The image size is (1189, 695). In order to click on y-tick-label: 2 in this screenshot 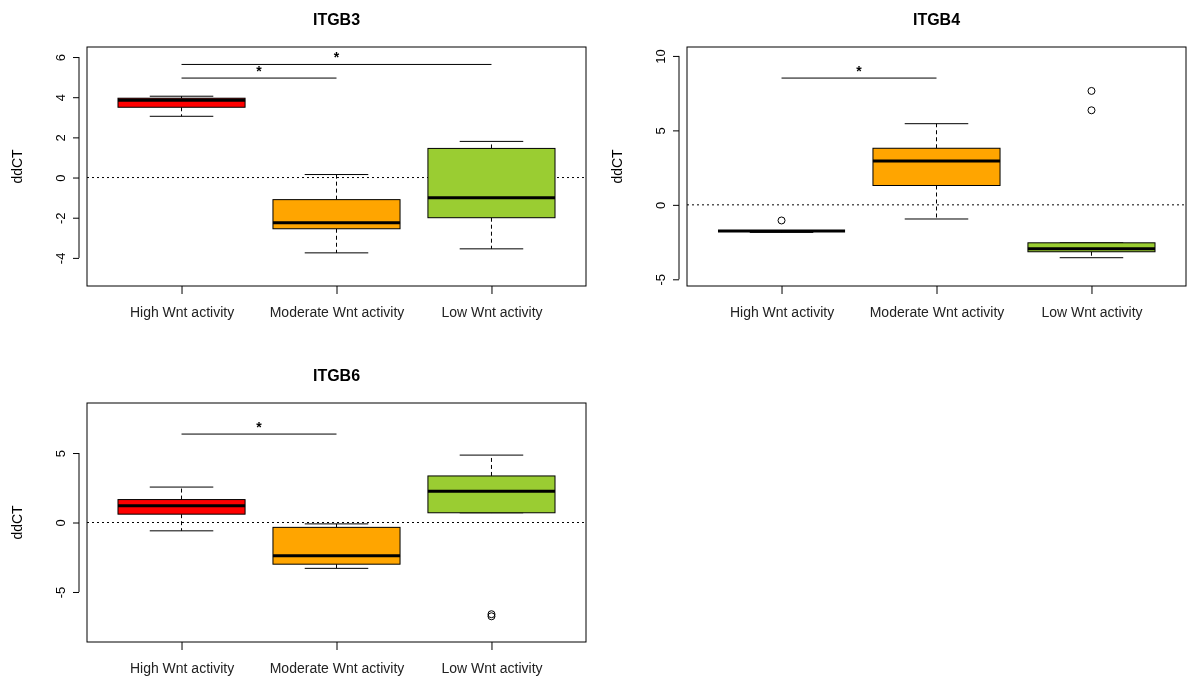, I will do `click(60, 138)`.